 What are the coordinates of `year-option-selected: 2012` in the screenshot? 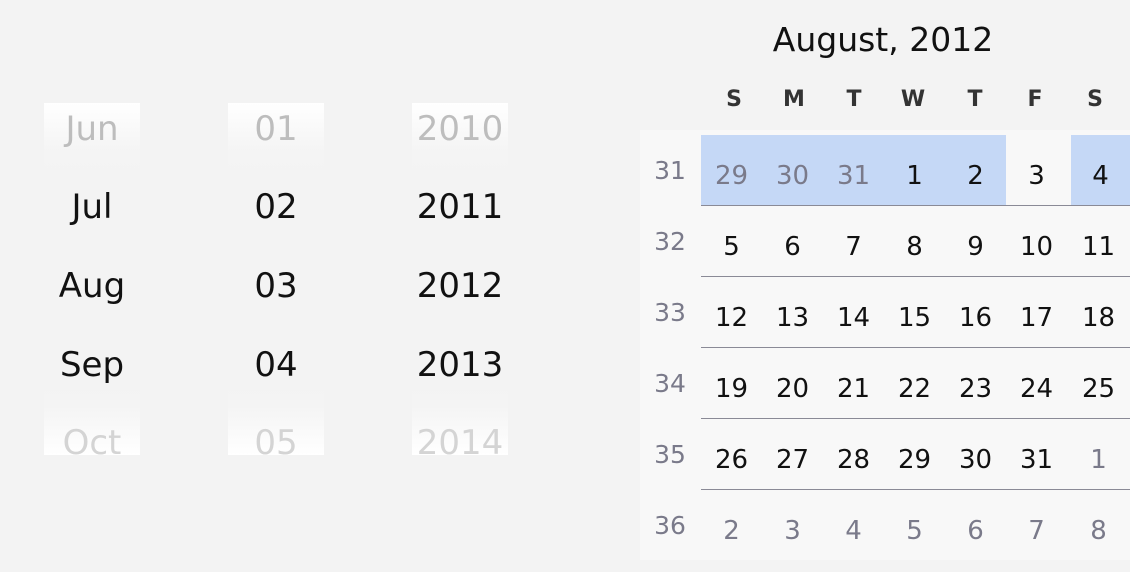 It's located at (460, 286).